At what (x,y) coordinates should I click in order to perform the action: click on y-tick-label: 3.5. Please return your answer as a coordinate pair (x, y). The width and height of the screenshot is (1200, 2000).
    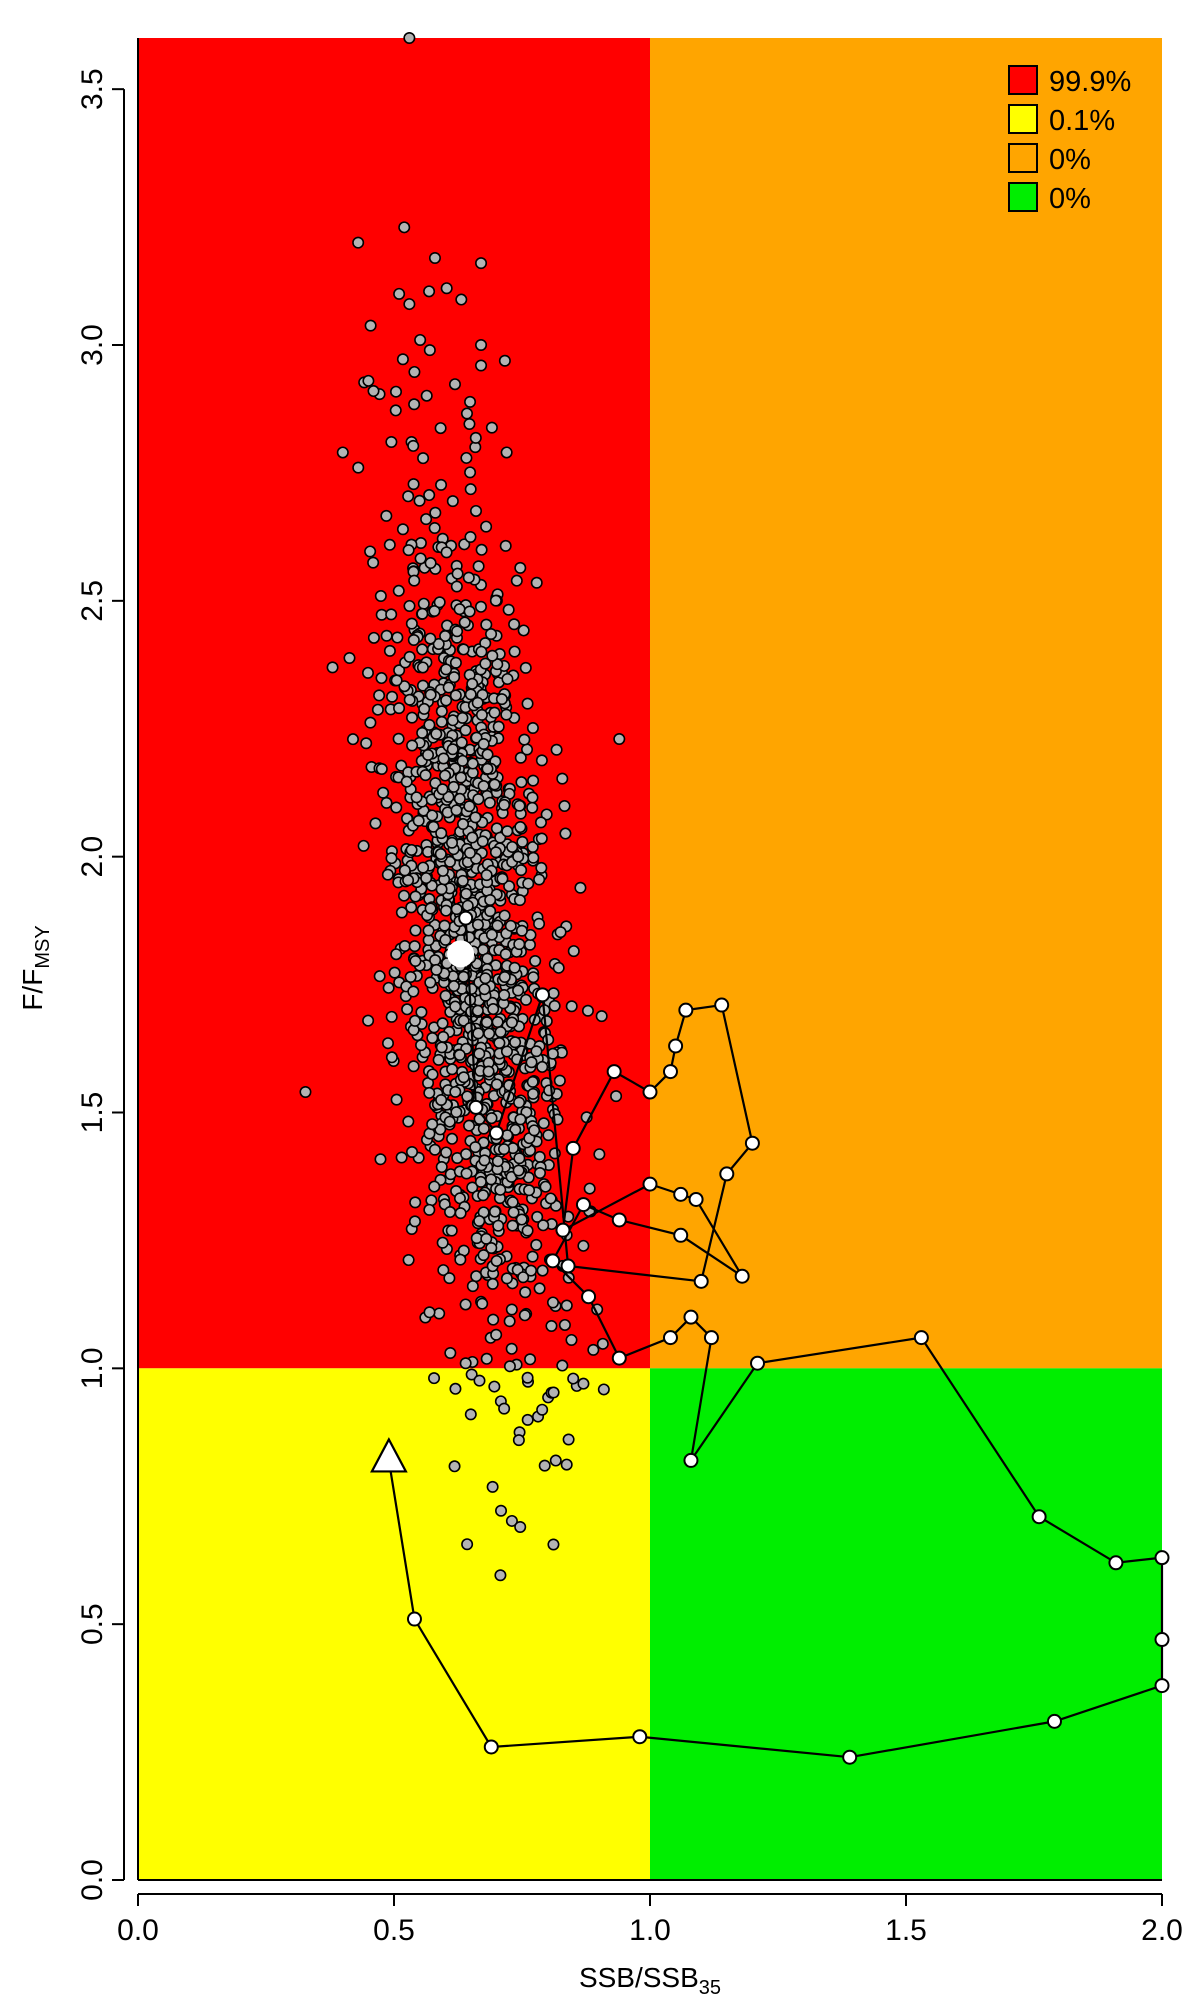
    Looking at the image, I should click on (92, 89).